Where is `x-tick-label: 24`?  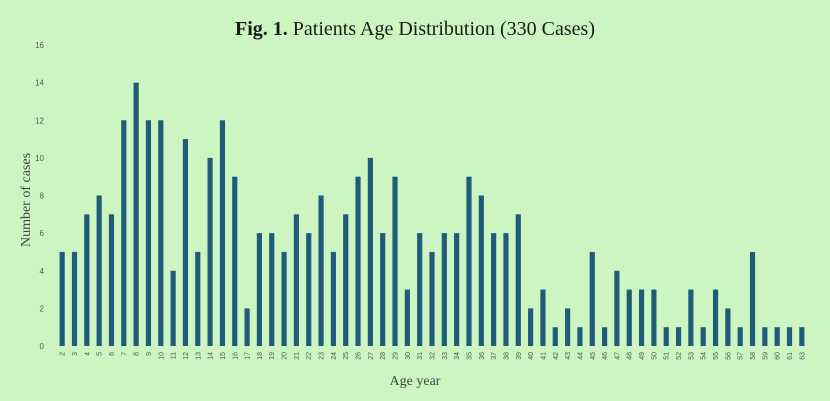
x-tick-label: 24 is located at coordinates (334, 356).